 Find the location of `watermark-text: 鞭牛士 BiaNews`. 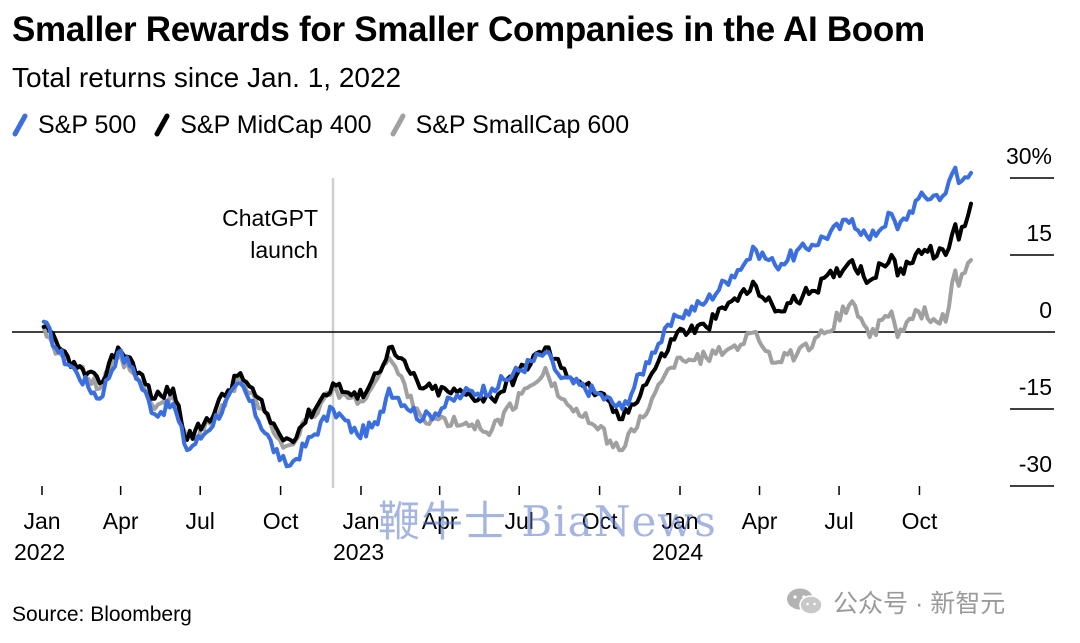

watermark-text: 鞭牛士 BiaNews is located at coordinates (547, 521).